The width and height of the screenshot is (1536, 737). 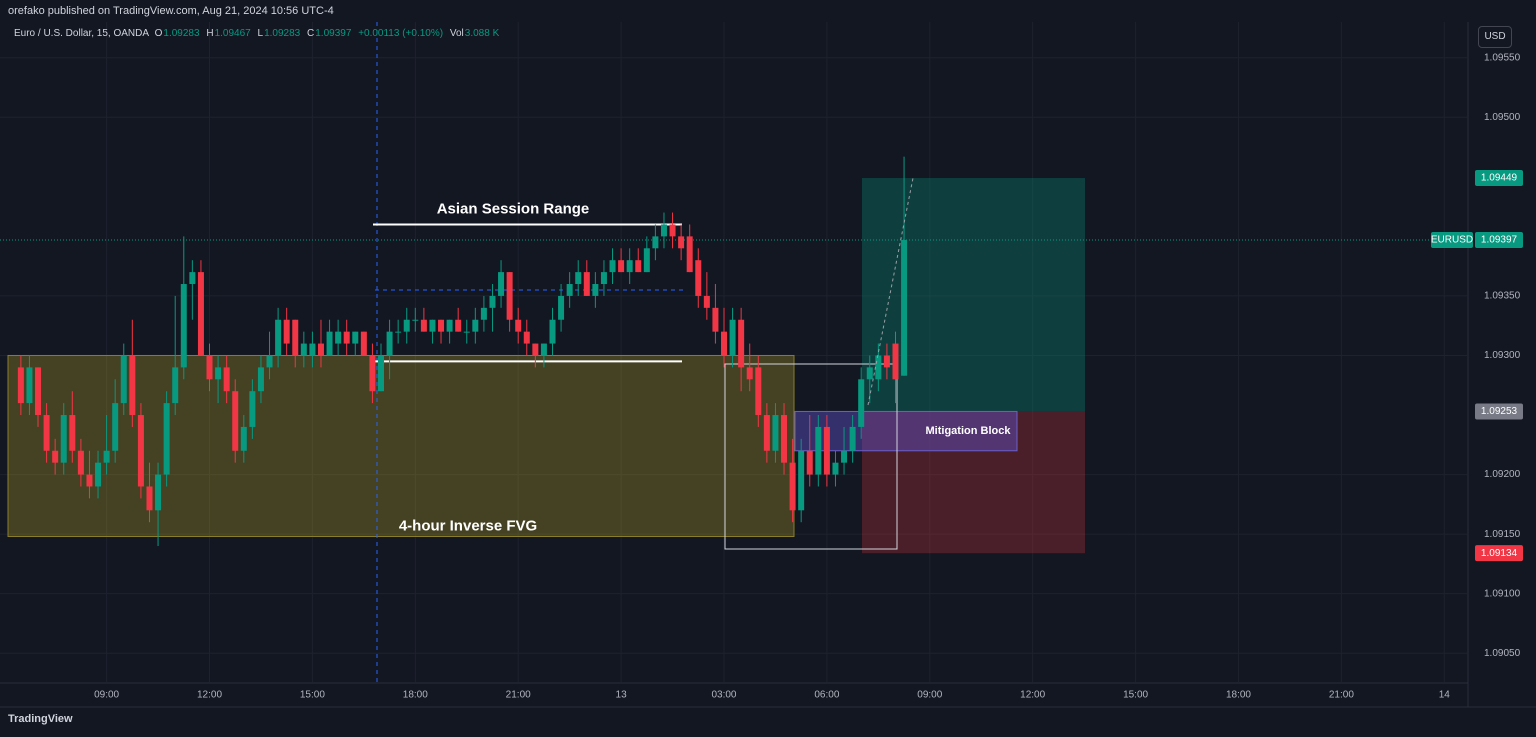 What do you see at coordinates (1495, 37) in the screenshot?
I see `currency-button: USD` at bounding box center [1495, 37].